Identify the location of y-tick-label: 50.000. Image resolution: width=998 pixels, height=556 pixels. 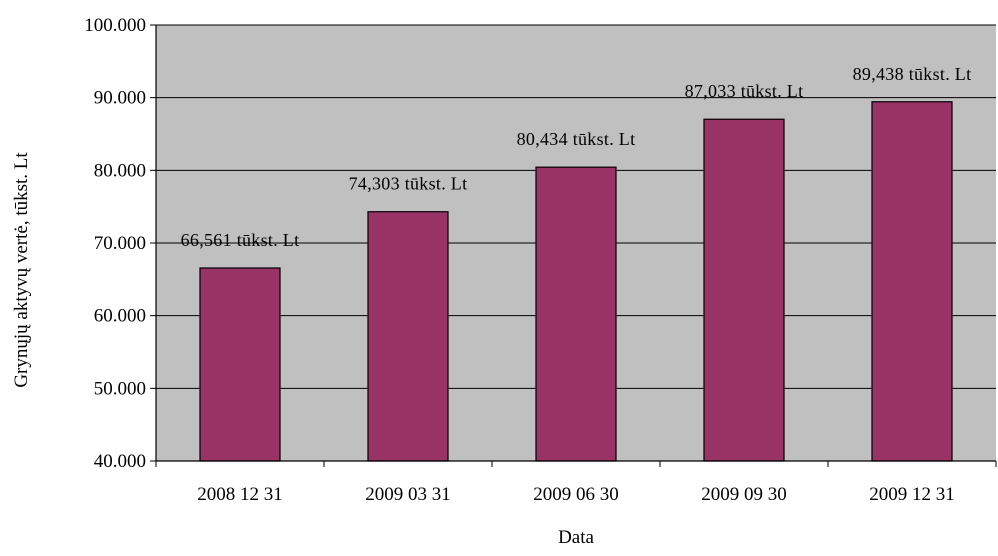
(120, 388).